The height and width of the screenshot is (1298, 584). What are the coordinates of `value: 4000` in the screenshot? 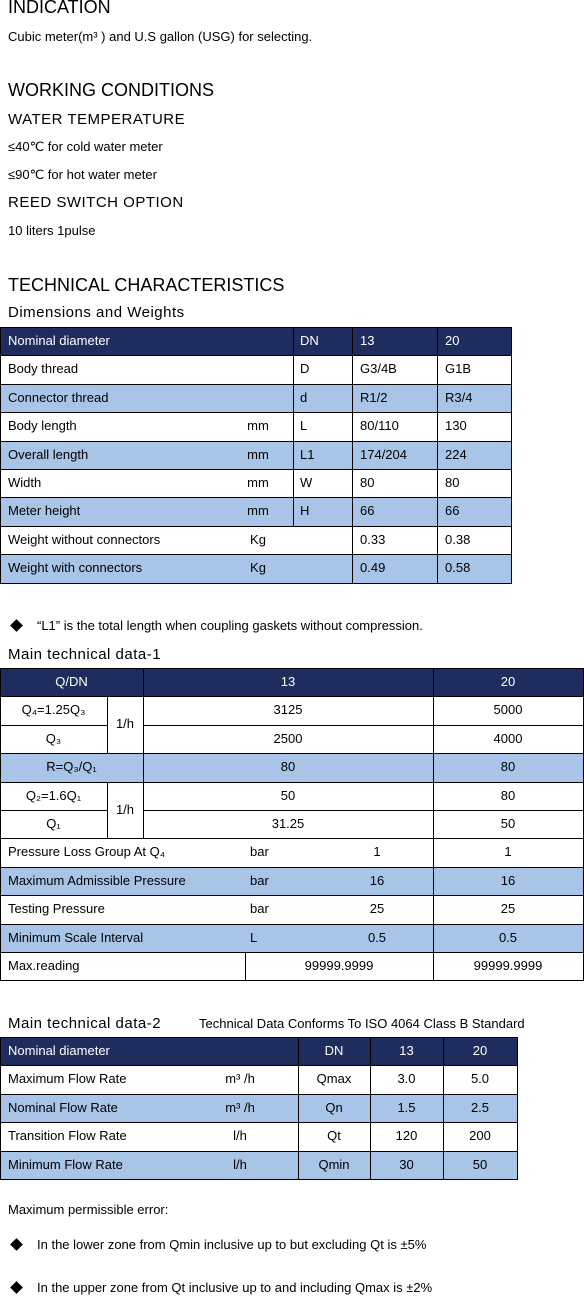 It's located at (508, 738).